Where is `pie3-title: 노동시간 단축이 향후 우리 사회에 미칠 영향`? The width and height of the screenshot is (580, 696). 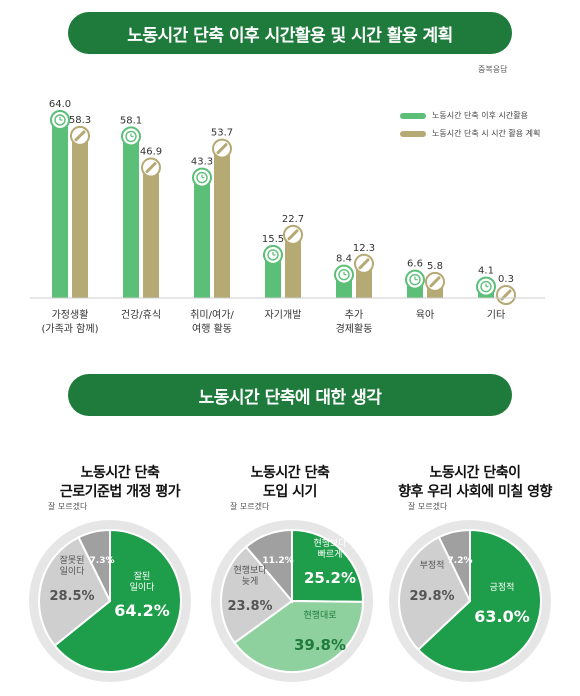 pie3-title: 노동시간 단축이 향후 우리 사회에 미칠 영향 is located at coordinates (475, 482).